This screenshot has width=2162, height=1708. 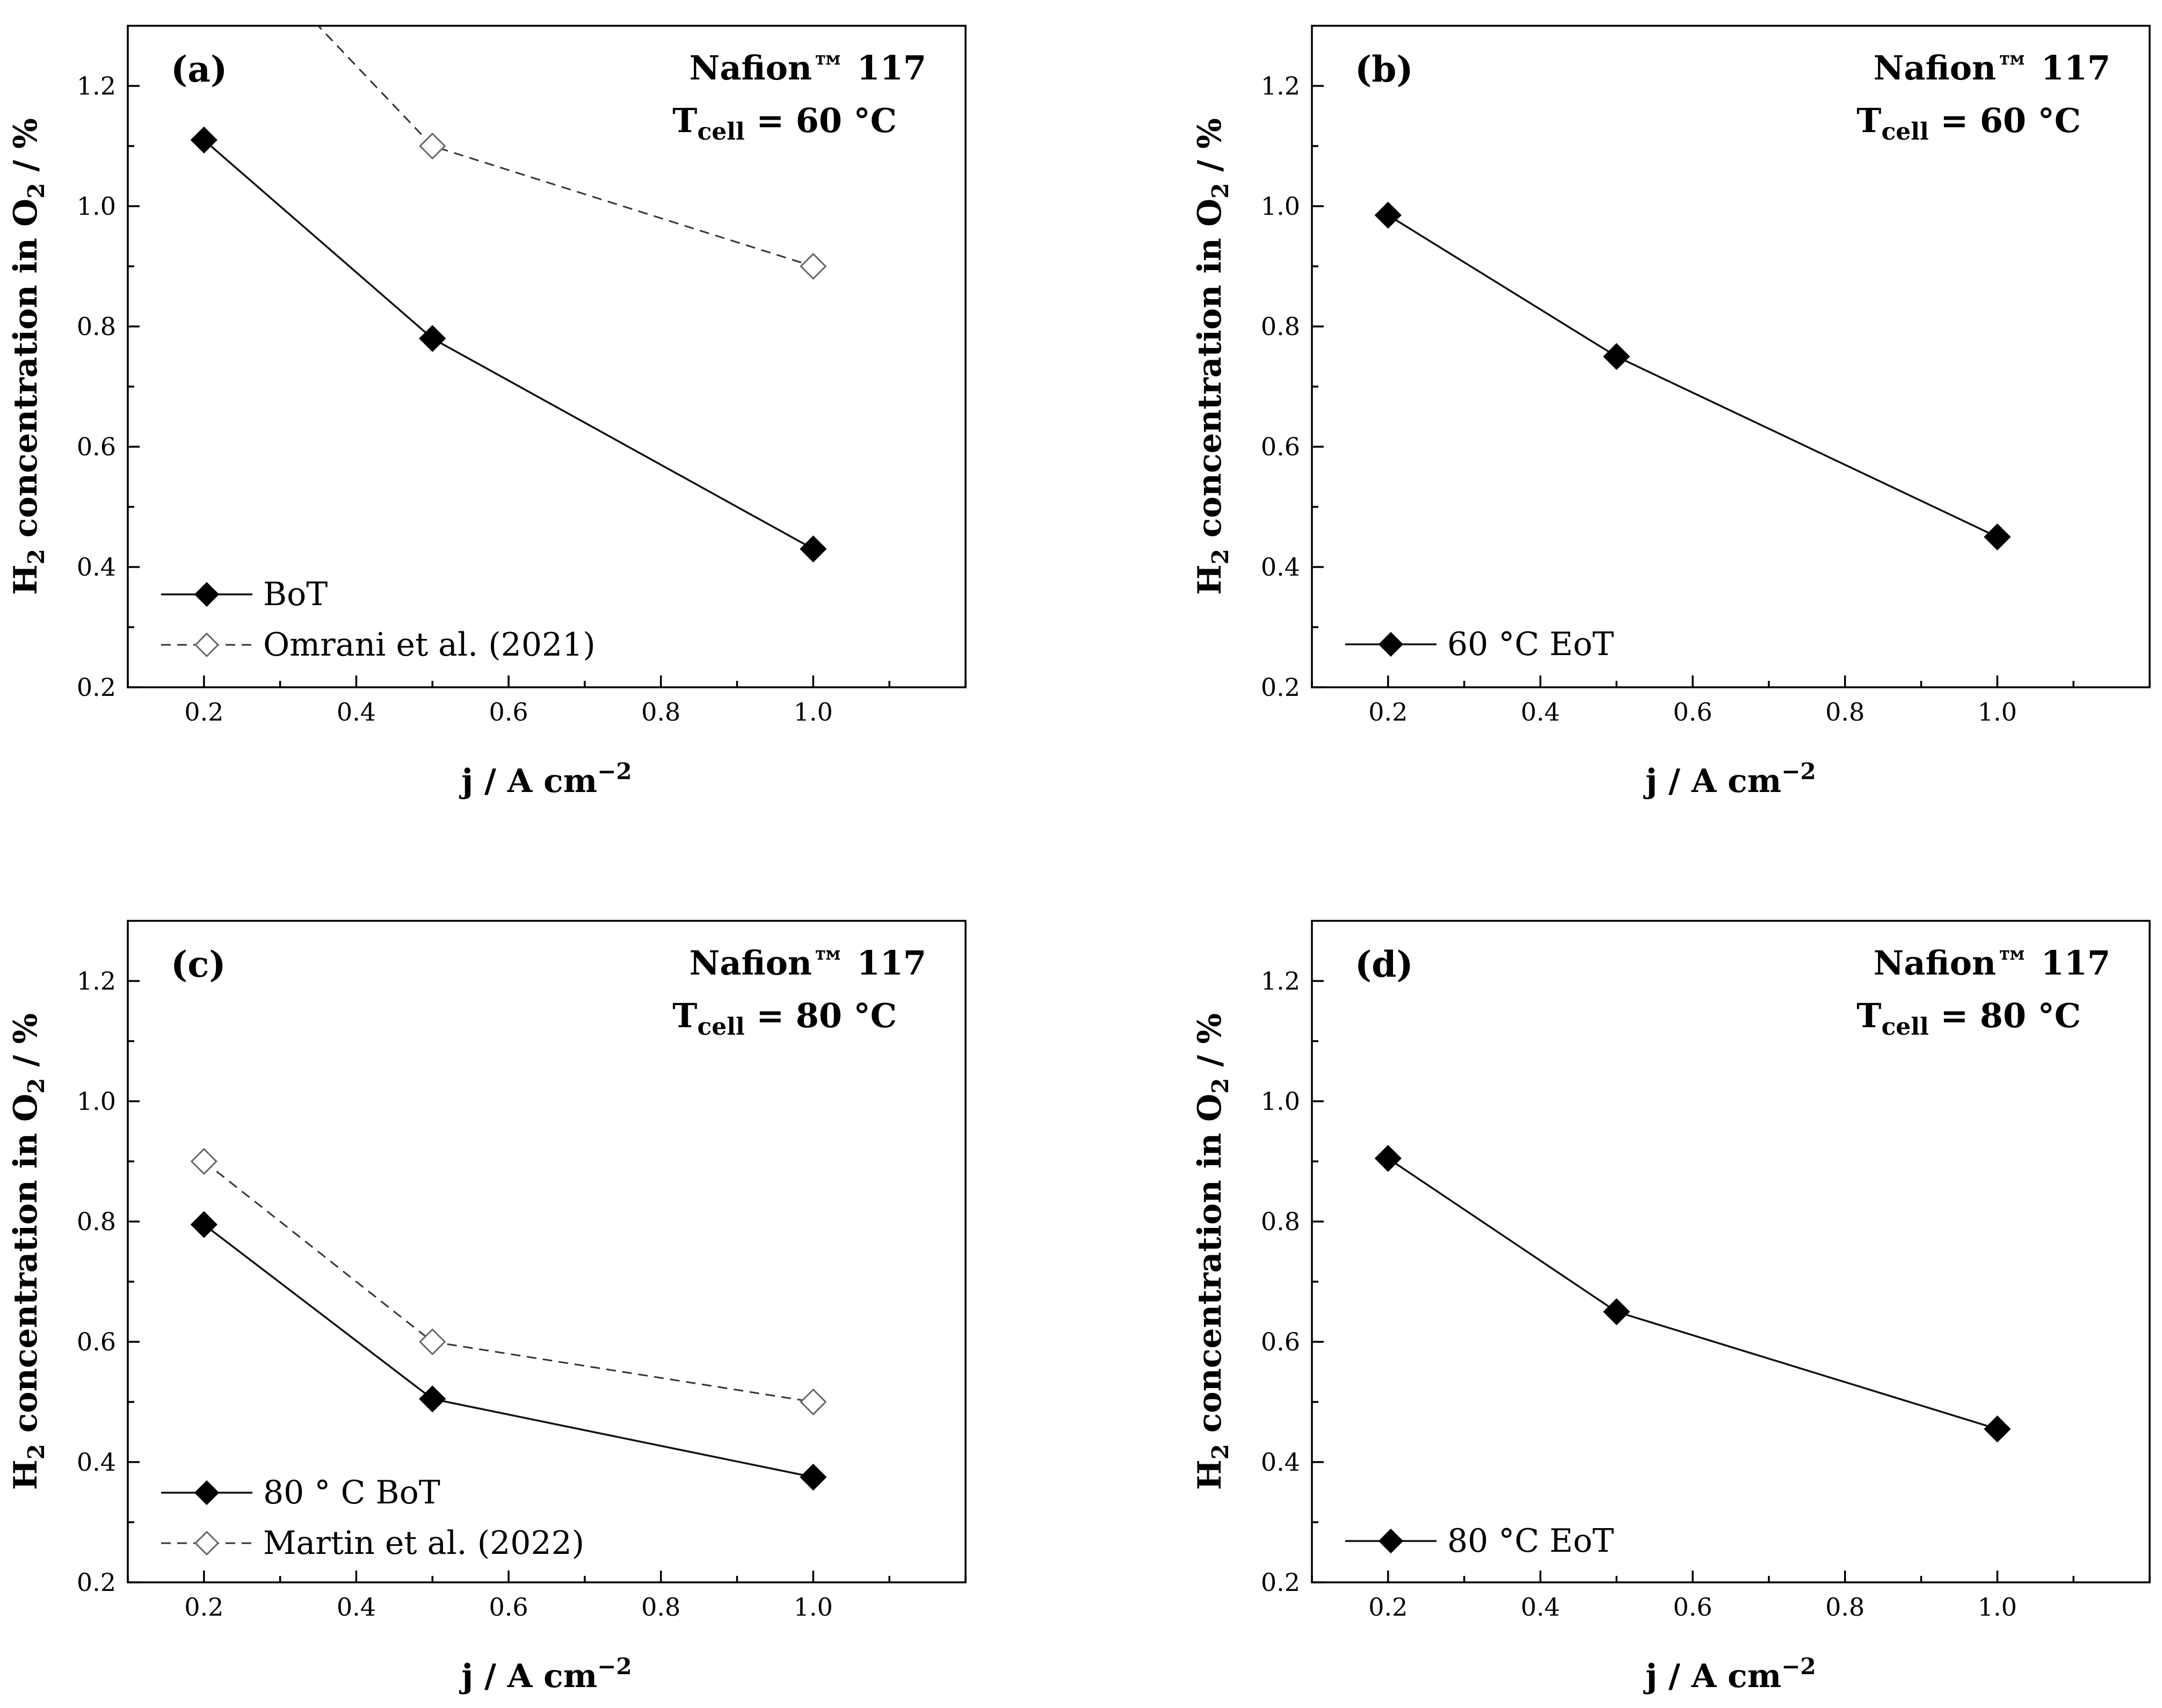 I want to click on legend-label: 80 ° C BoT, so click(x=351, y=1492).